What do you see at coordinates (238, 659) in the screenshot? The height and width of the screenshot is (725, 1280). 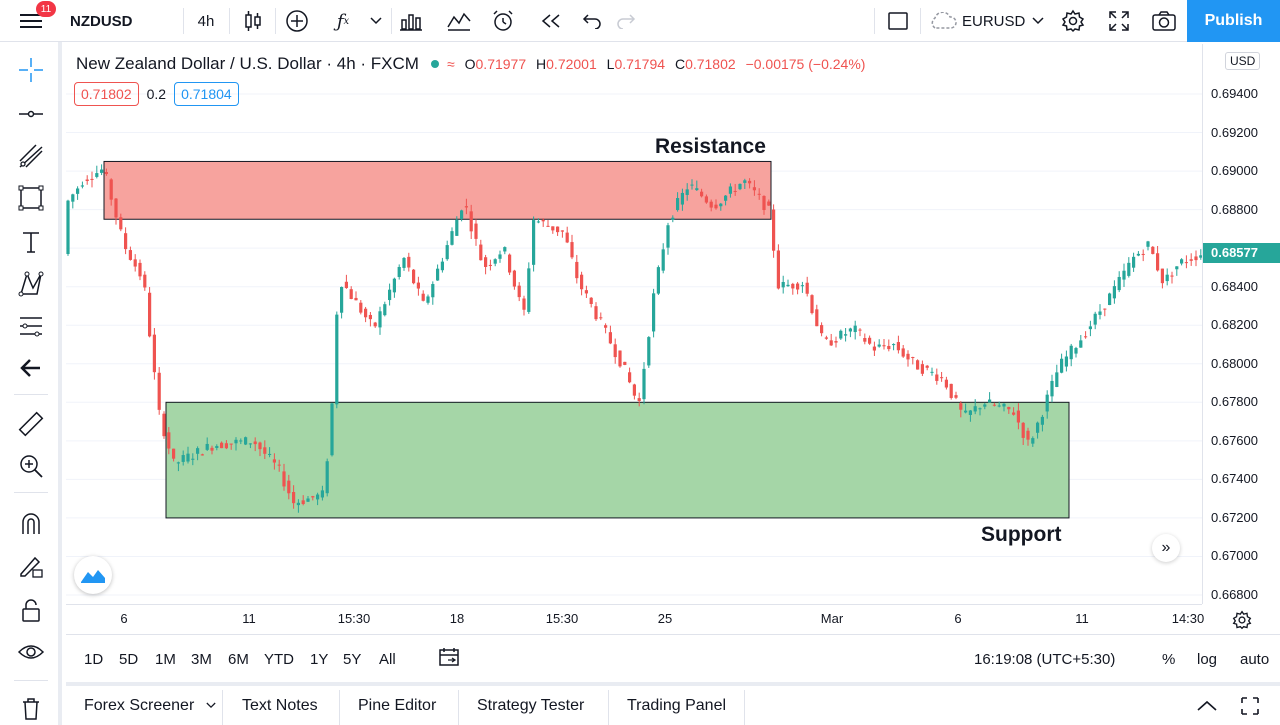 I see `range-button-6m: 6M` at bounding box center [238, 659].